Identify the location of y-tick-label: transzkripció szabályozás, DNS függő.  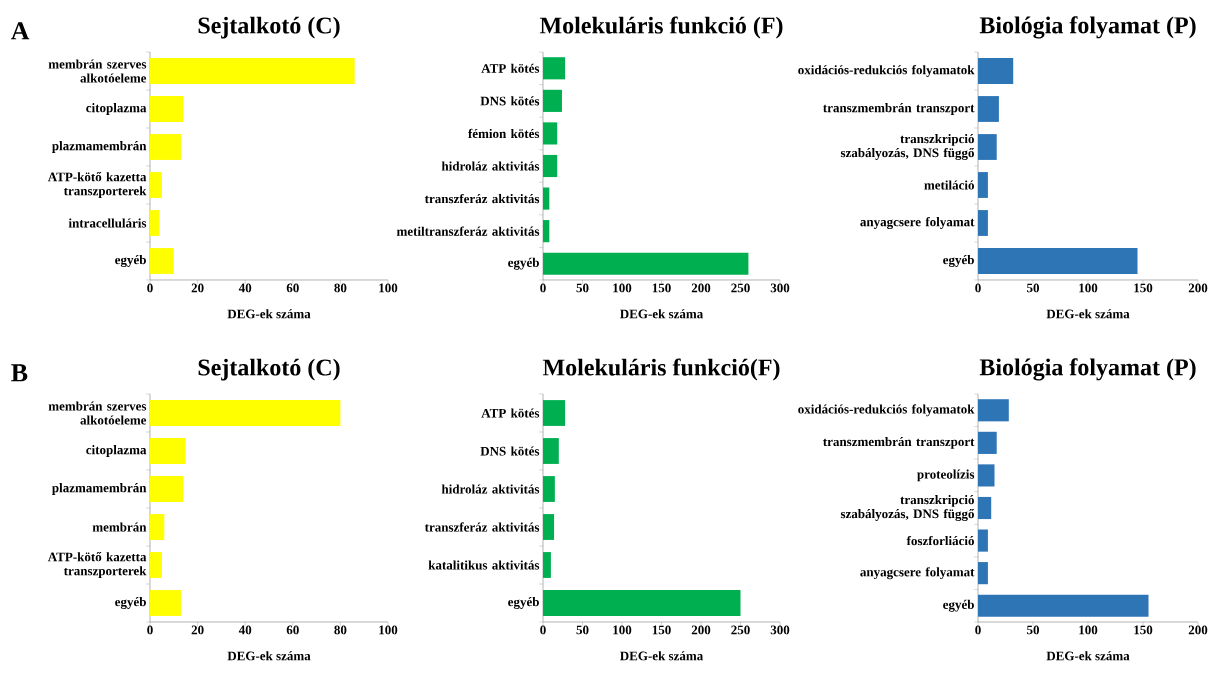
(907, 147).